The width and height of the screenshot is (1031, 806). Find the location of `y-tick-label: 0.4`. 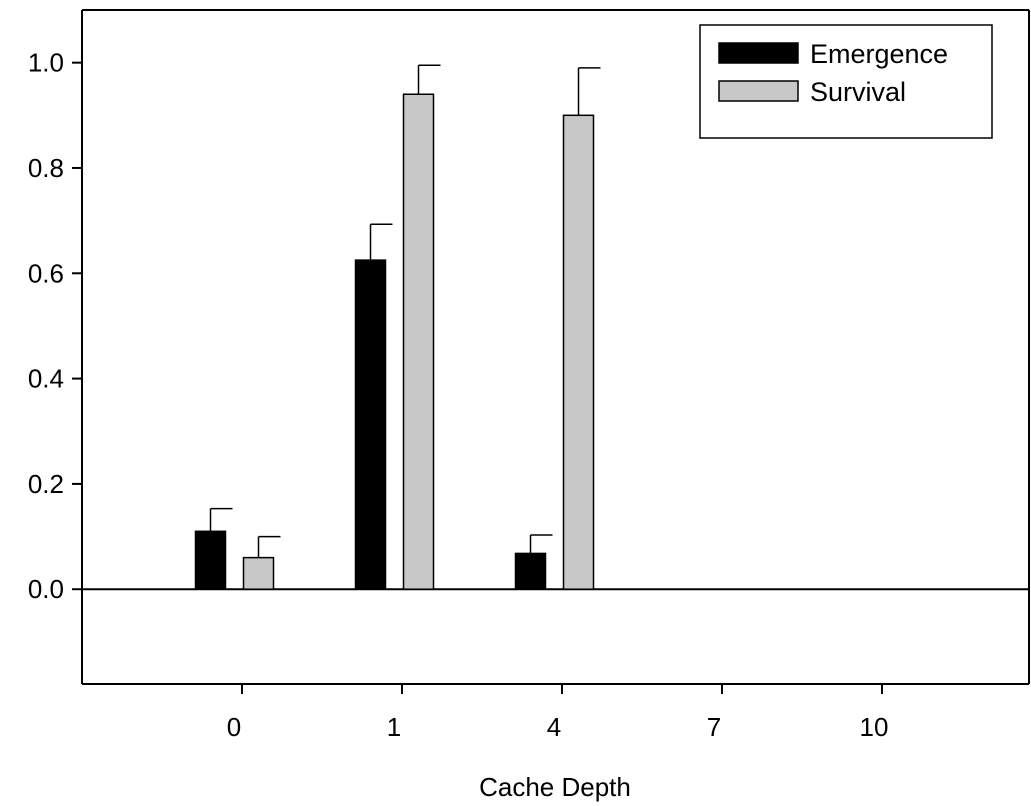

y-tick-label: 0.4 is located at coordinates (46, 379).